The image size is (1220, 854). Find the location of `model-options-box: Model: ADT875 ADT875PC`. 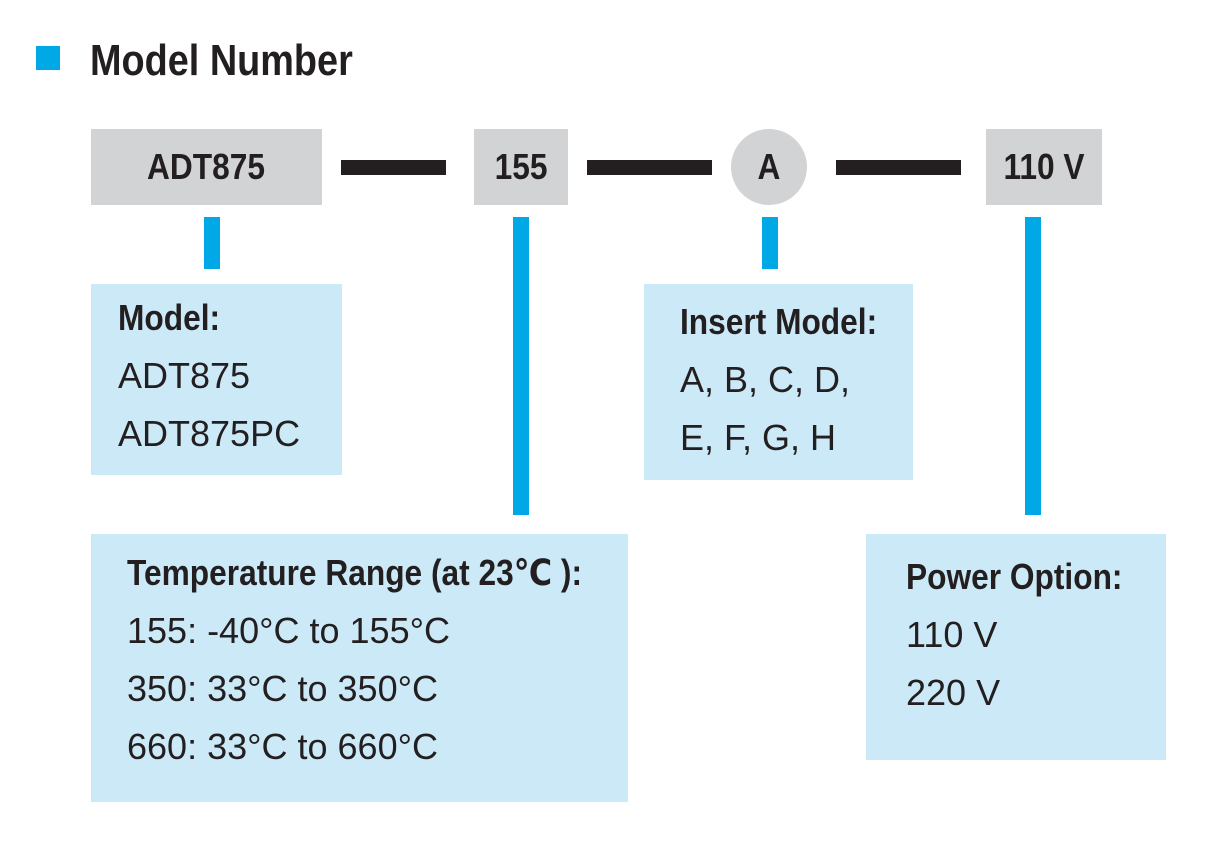

model-options-box: Model: ADT875 ADT875PC is located at coordinates (216, 379).